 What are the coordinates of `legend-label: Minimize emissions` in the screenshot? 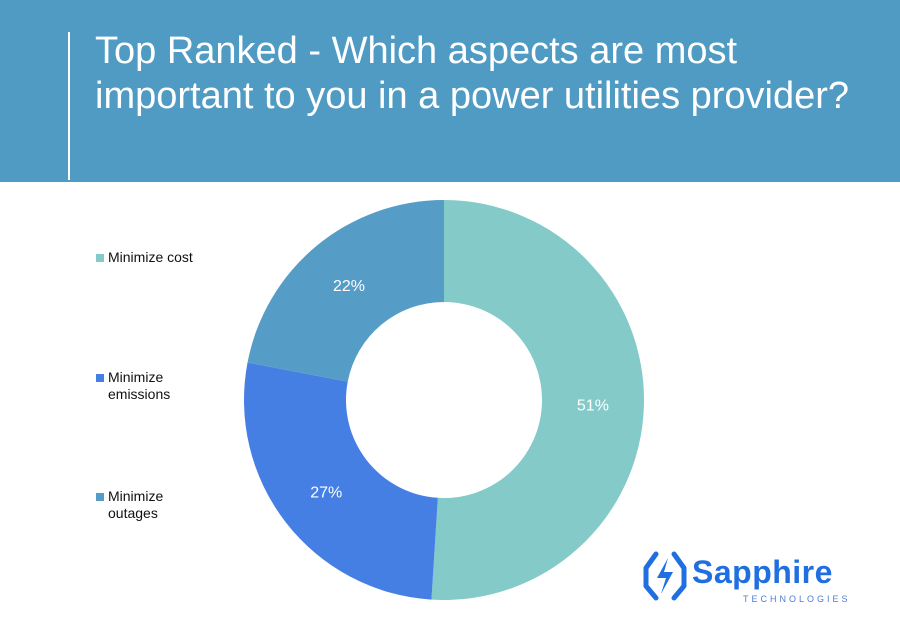 It's located at (139, 385).